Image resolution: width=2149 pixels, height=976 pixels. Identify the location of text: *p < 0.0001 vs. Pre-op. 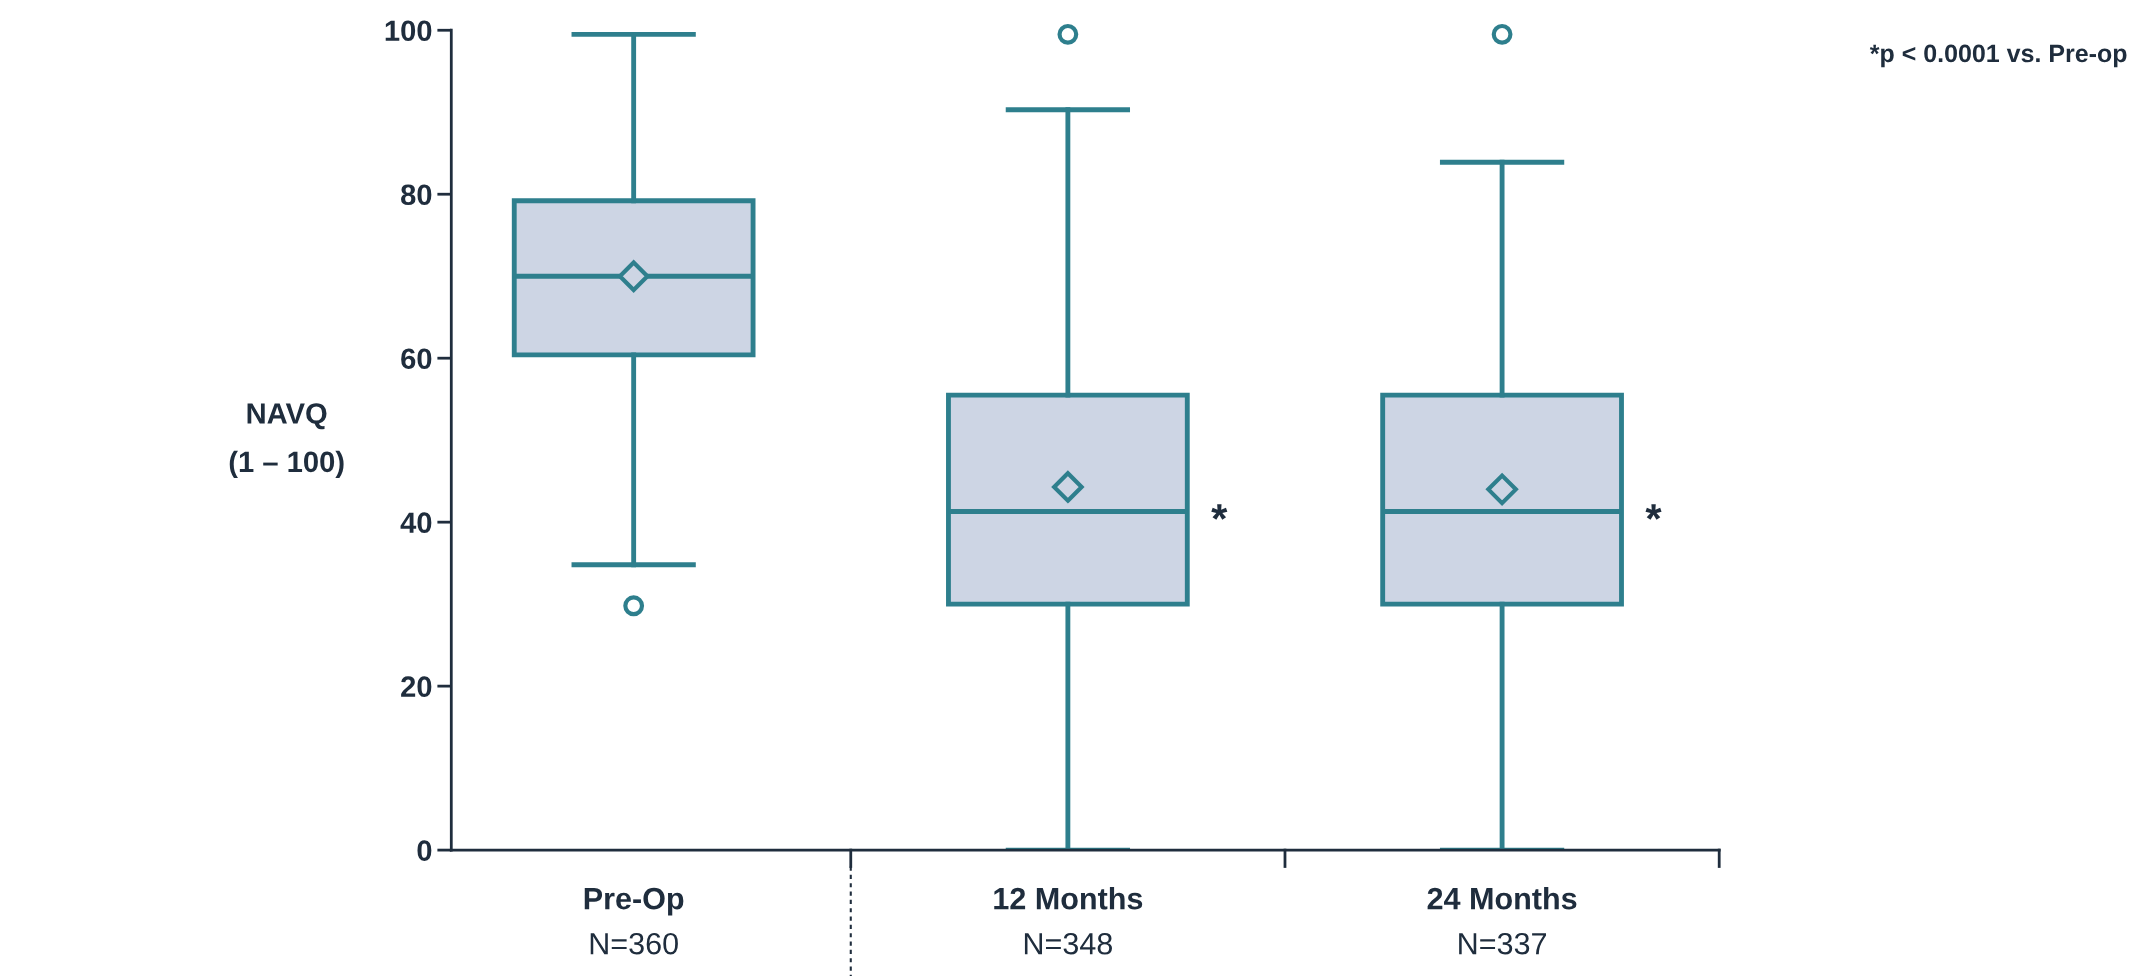
(1998, 56).